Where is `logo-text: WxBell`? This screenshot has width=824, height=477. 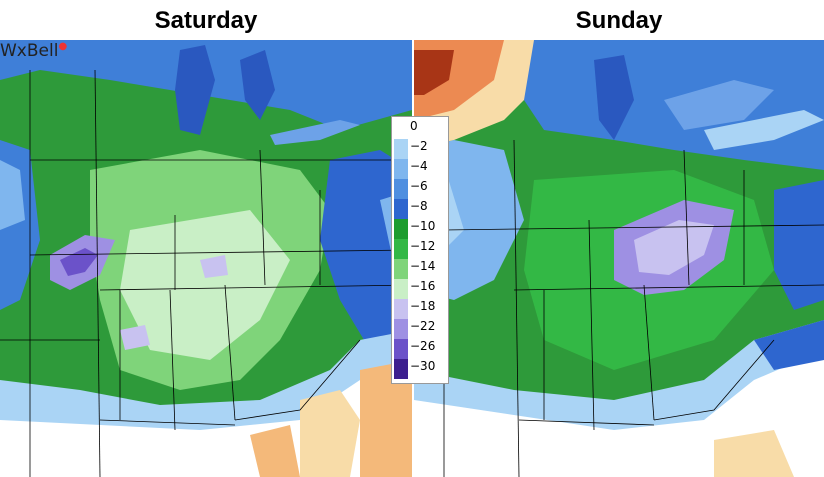
logo-text: WxBell is located at coordinates (29, 51).